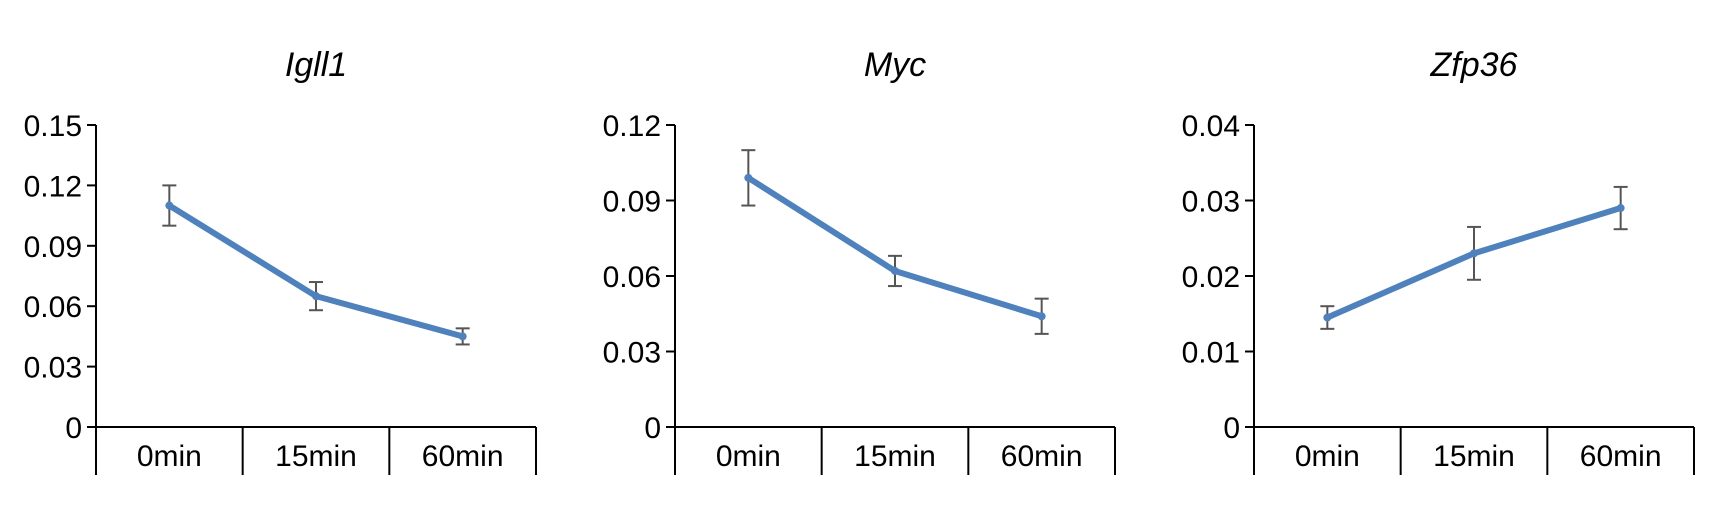 This screenshot has height=532, width=1718. I want to click on chart-title: Myc, so click(895, 65).